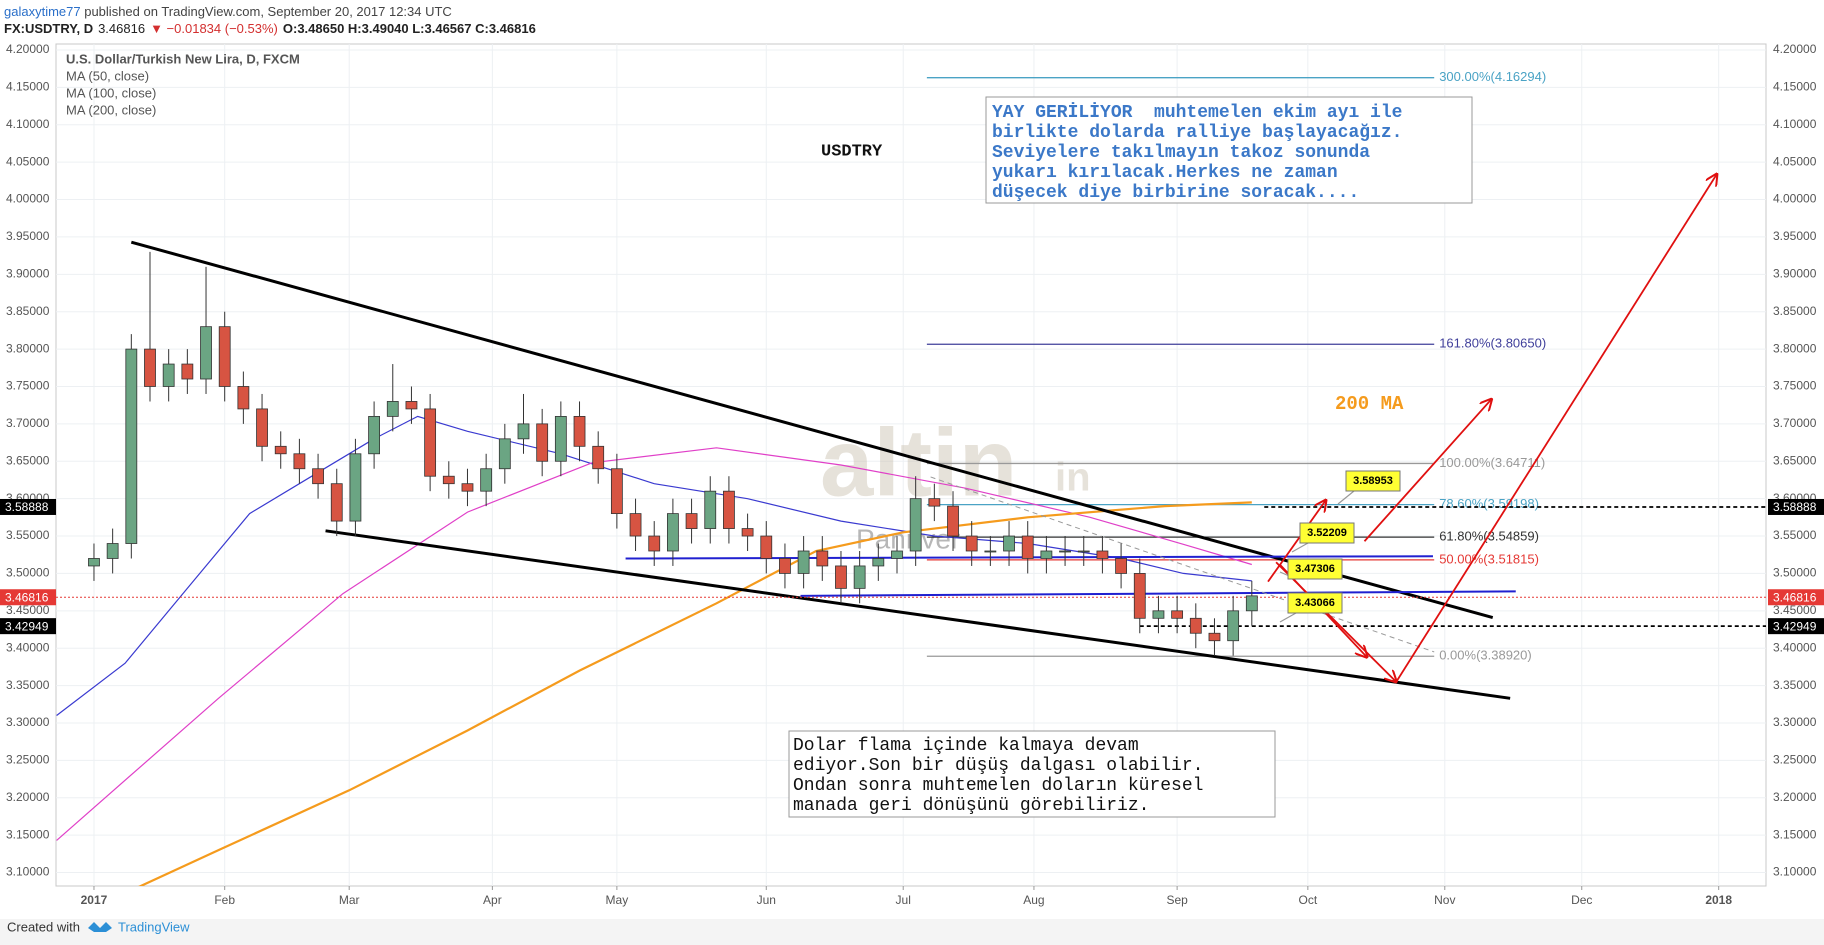 The width and height of the screenshot is (1824, 945). I want to click on fib-label: 100.00%(3.64711), so click(1492, 462).